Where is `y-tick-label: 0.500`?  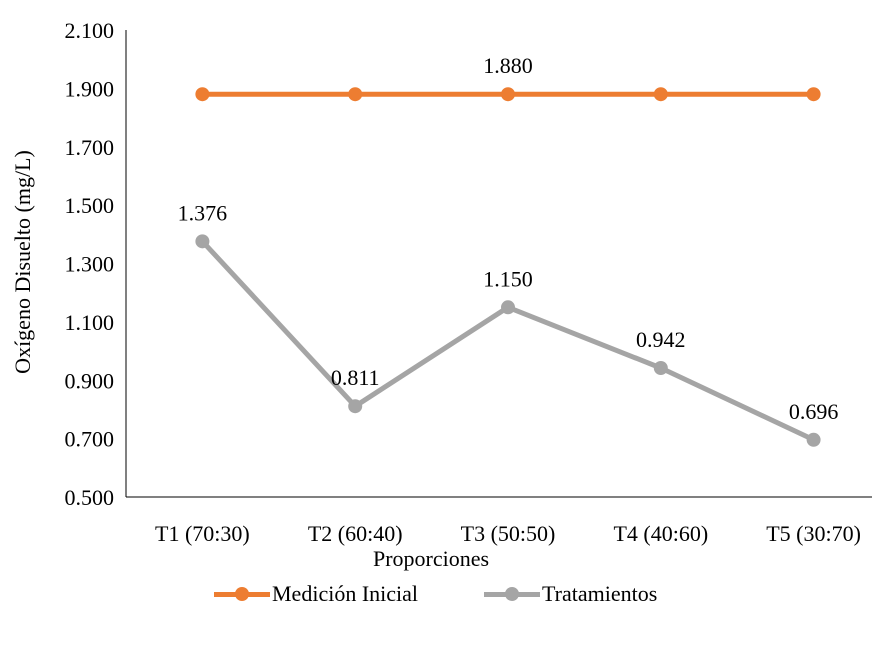
y-tick-label: 0.500 is located at coordinates (90, 497).